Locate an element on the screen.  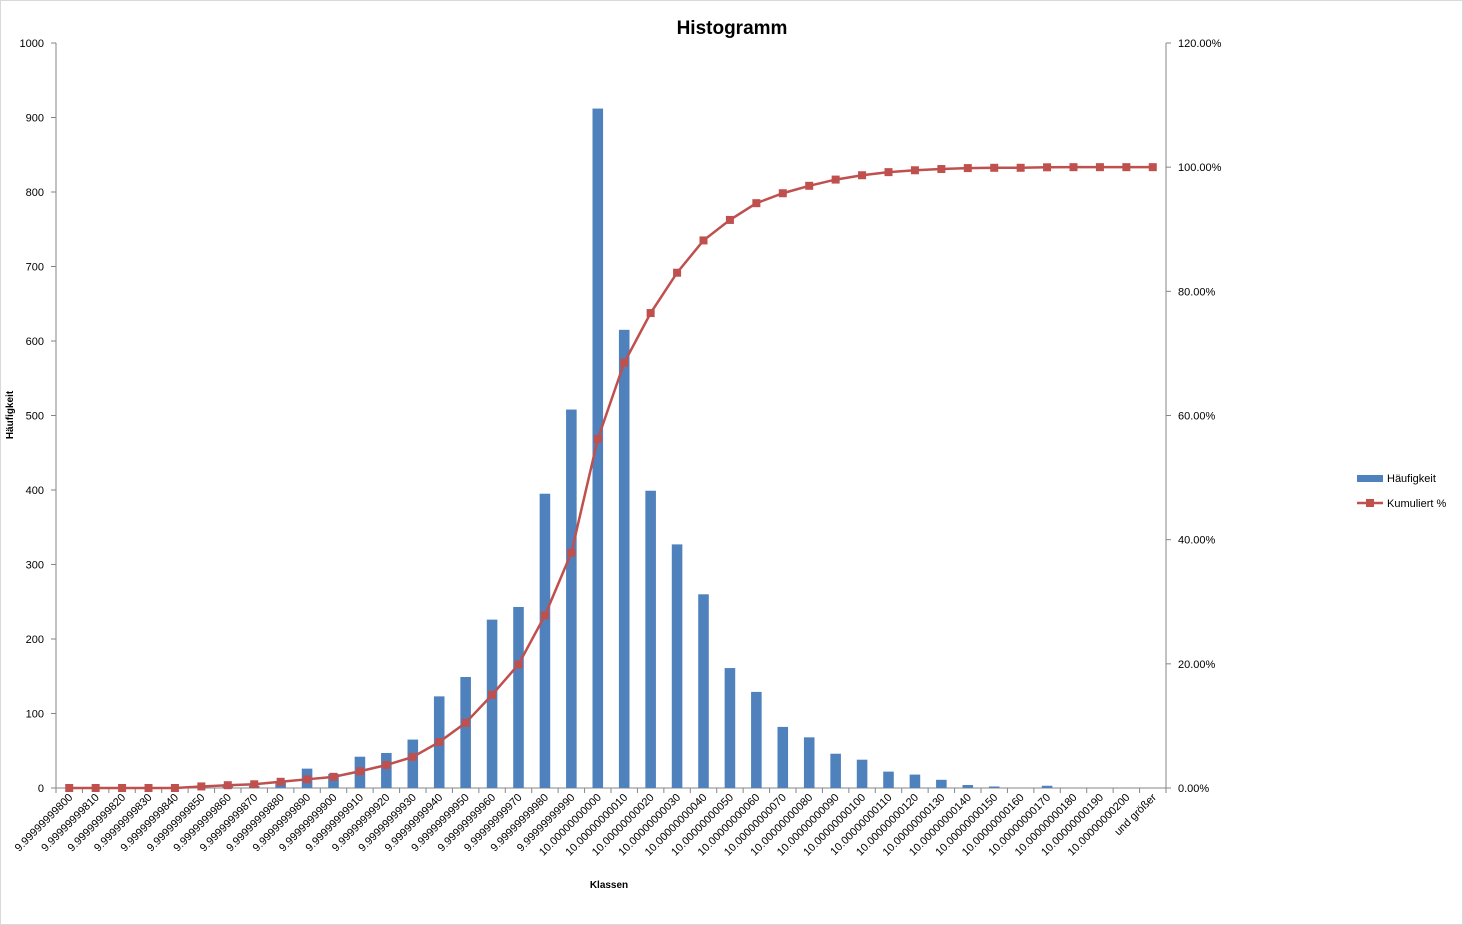
legend: Häufigkeit Kumuliert % is located at coordinates (1402, 491).